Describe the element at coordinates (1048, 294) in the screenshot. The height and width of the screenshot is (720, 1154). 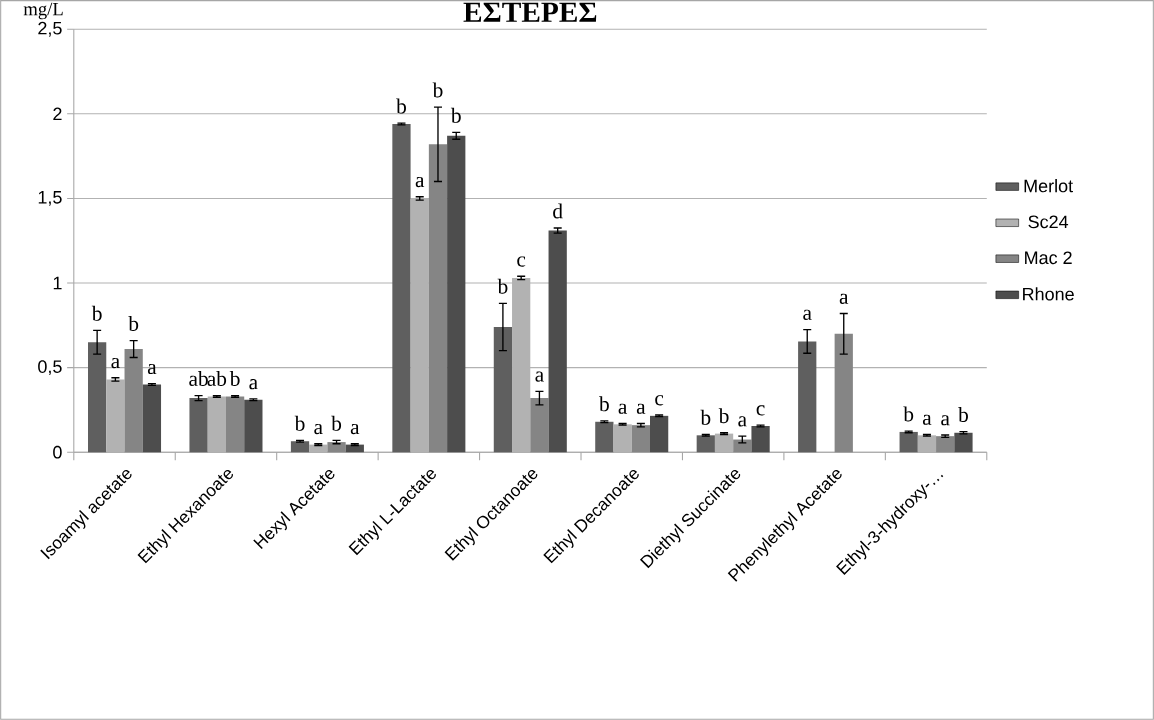
I see `legend-label: Rhone` at that location.